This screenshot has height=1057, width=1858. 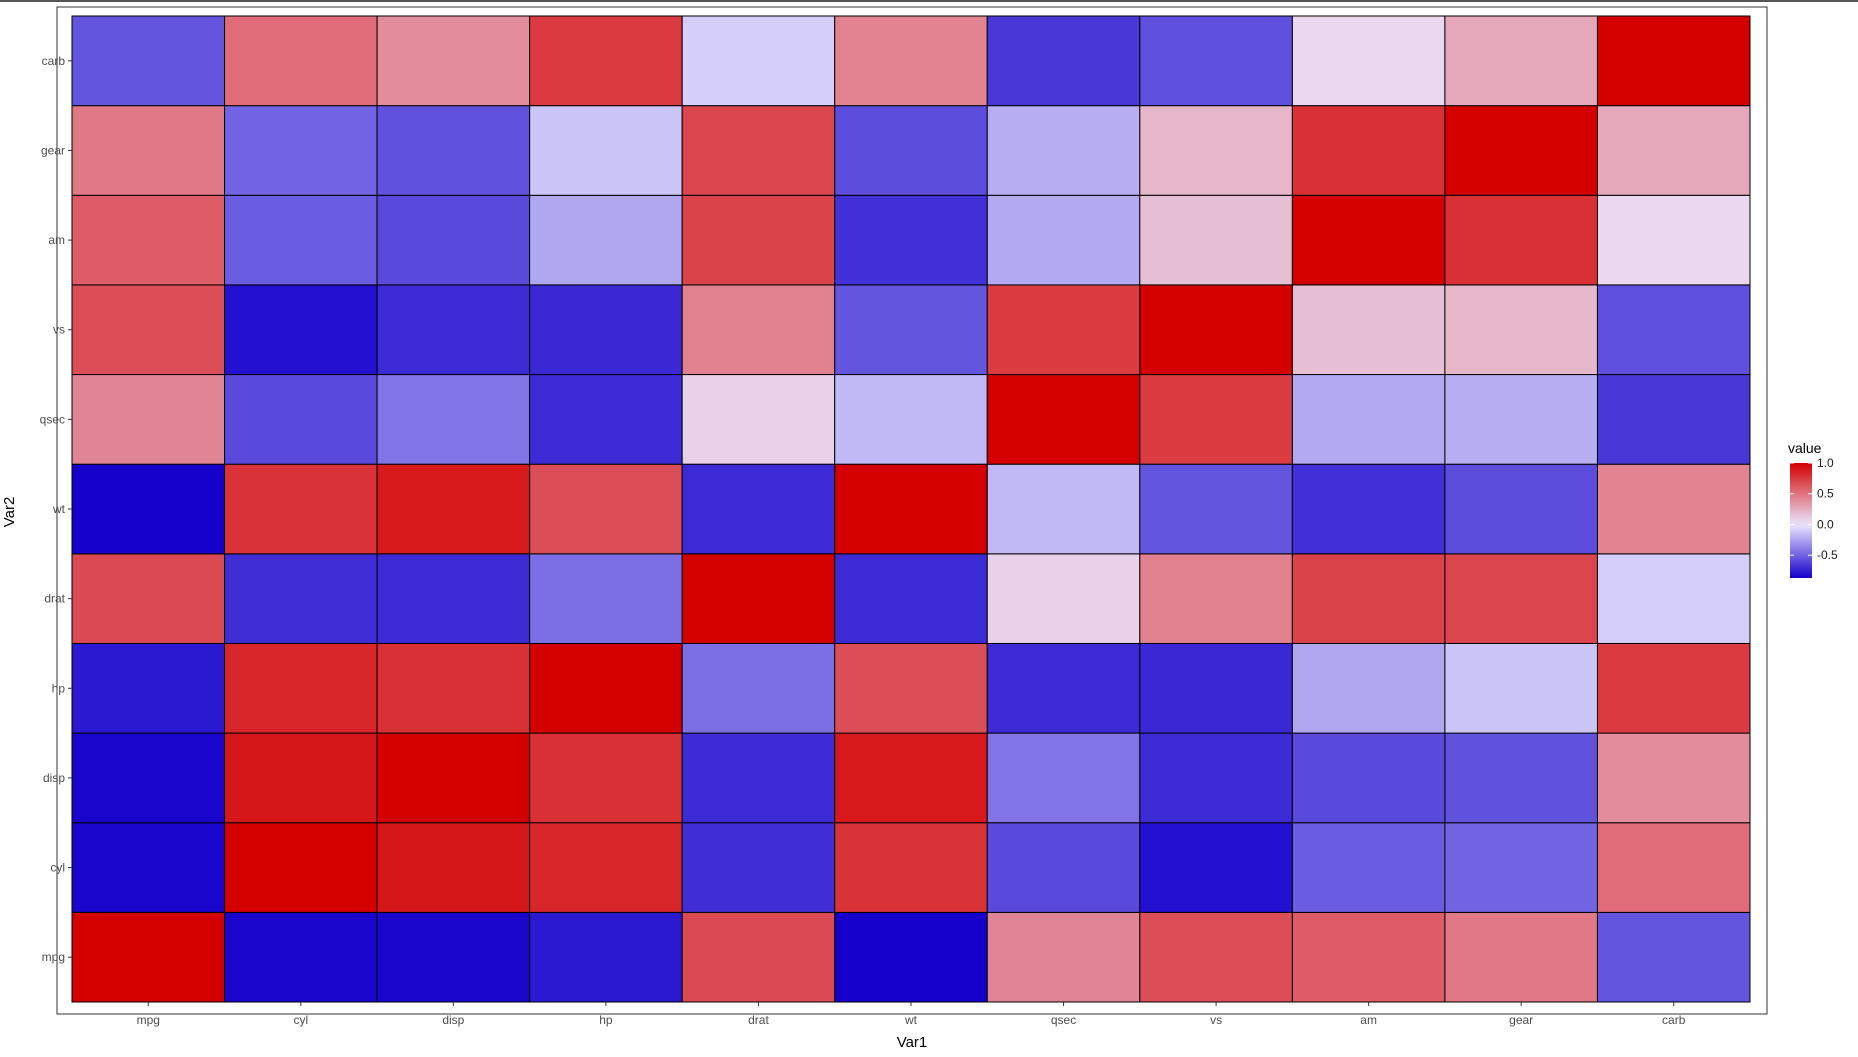 I want to click on heatmap-cell-disp-disp, so click(x=453, y=778).